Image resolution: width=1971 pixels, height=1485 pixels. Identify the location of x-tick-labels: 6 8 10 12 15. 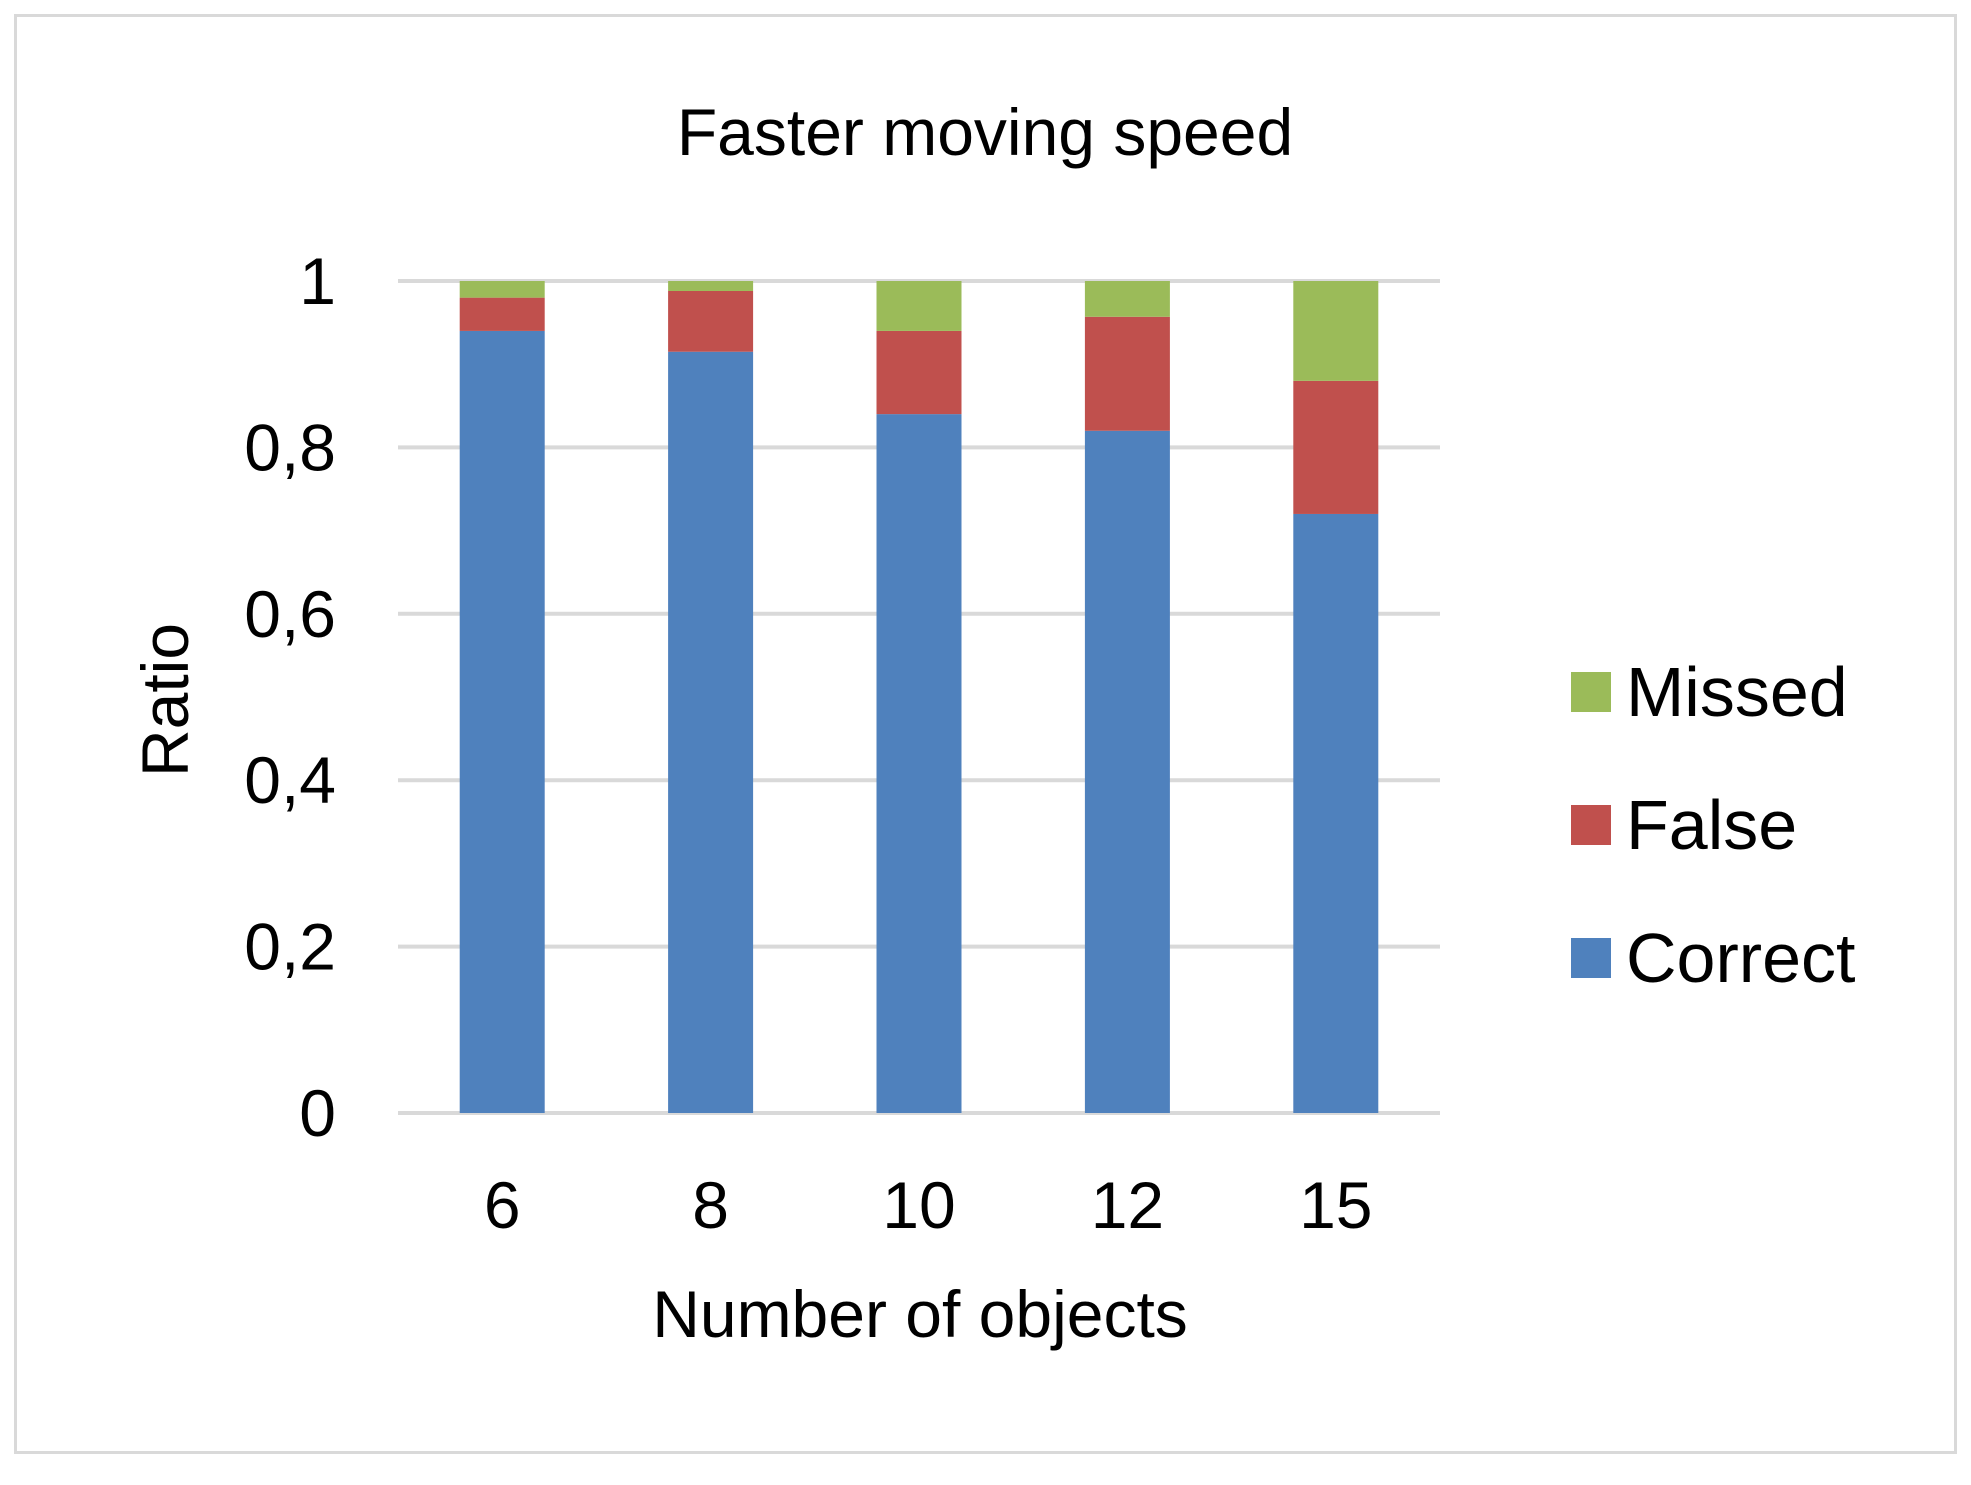
(928, 1205).